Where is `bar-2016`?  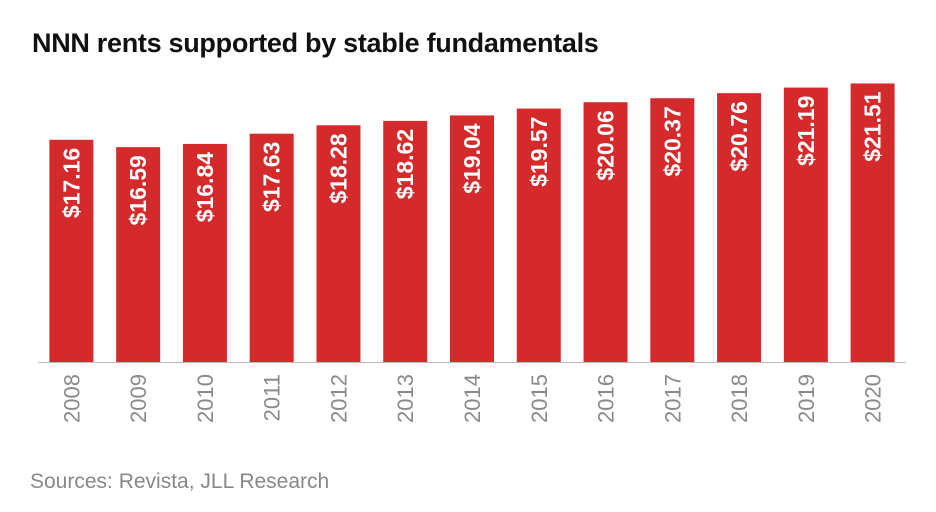
bar-2016 is located at coordinates (605, 232).